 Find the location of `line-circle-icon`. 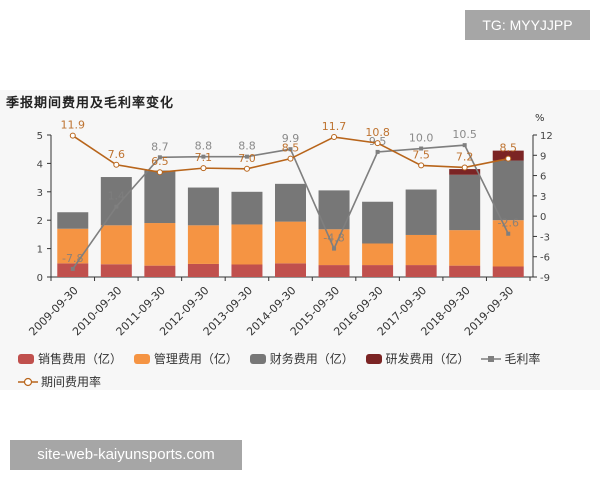

line-circle-icon is located at coordinates (28, 382).